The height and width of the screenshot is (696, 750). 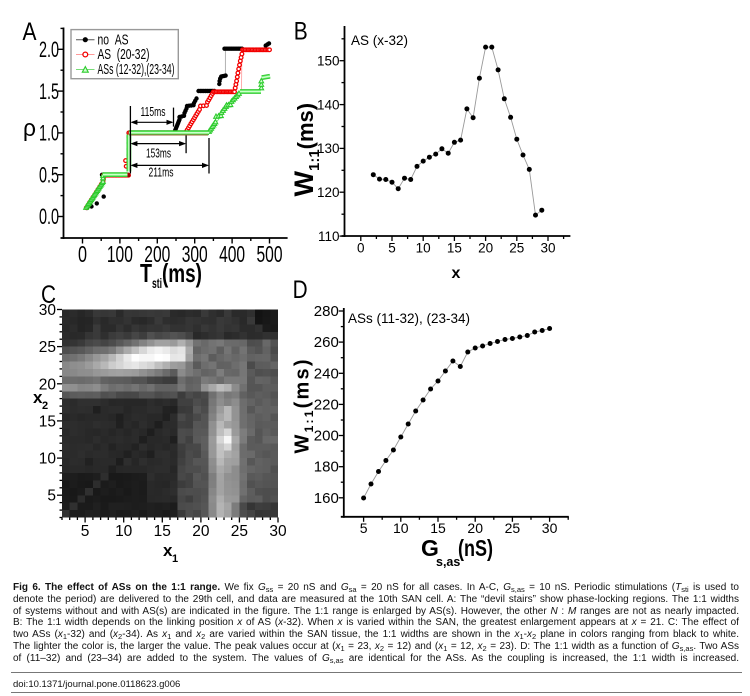 What do you see at coordinates (30, 32) in the screenshot?
I see `svg-text: A` at bounding box center [30, 32].